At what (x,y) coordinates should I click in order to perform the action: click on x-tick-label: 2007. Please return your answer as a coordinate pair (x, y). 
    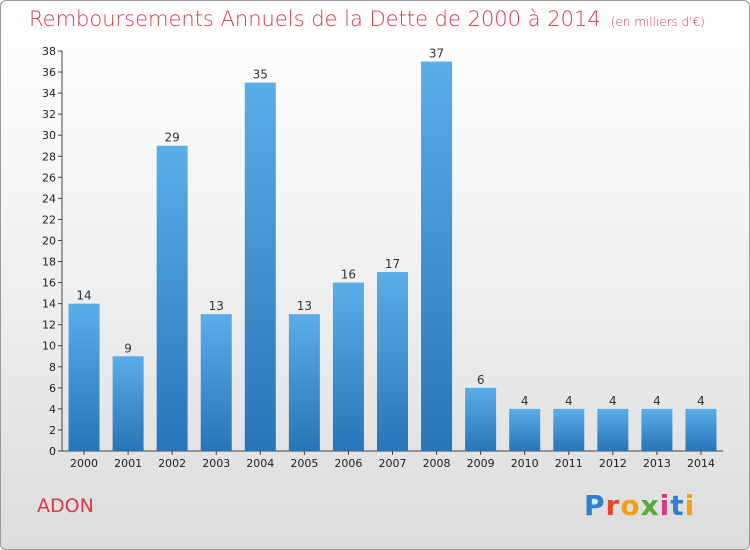
    Looking at the image, I should click on (393, 463).